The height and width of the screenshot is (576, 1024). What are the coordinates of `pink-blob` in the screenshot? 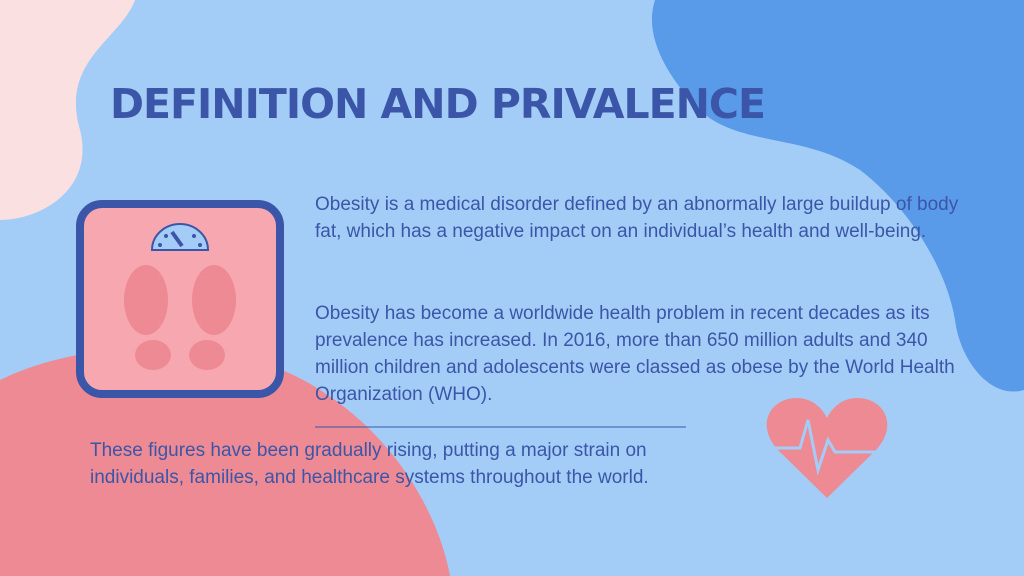 It's located at (67, 110).